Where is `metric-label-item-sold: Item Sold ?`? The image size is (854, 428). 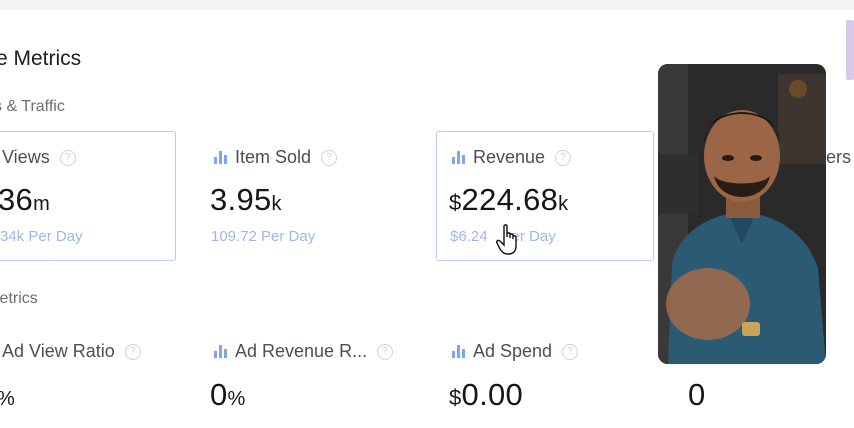
metric-label-item-sold: Item Sold ? is located at coordinates (276, 157).